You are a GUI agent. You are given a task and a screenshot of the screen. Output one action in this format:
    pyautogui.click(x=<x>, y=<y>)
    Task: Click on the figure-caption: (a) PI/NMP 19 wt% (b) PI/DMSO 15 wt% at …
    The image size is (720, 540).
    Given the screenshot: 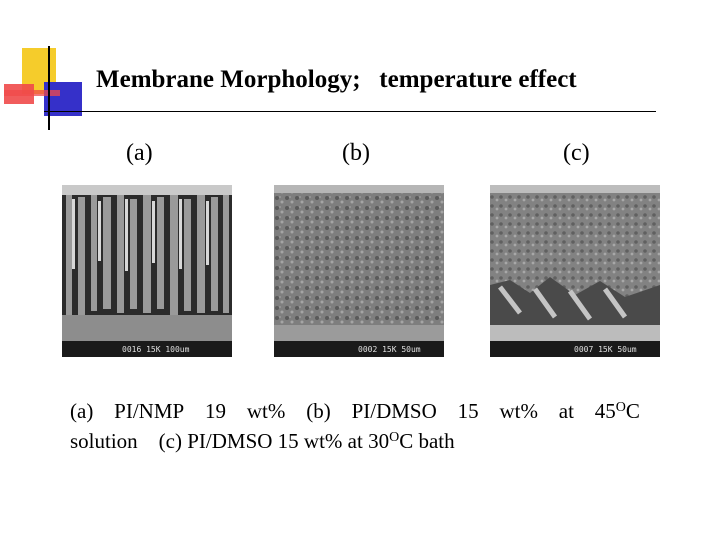 What is the action you would take?
    pyautogui.click(x=355, y=426)
    